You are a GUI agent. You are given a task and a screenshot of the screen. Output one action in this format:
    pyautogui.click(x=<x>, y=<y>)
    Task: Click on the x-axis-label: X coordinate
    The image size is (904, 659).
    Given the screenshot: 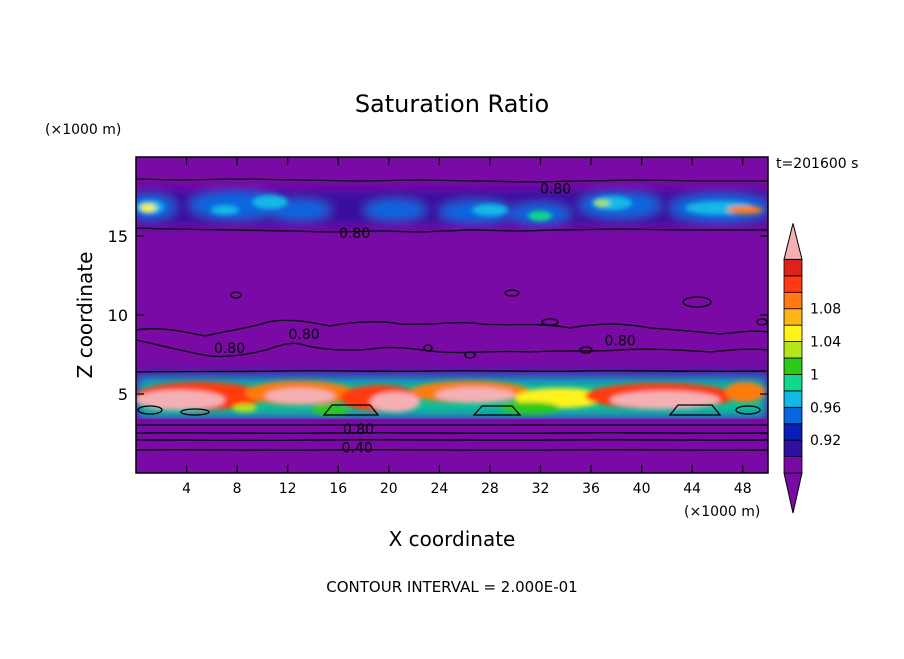 What is the action you would take?
    pyautogui.click(x=452, y=539)
    